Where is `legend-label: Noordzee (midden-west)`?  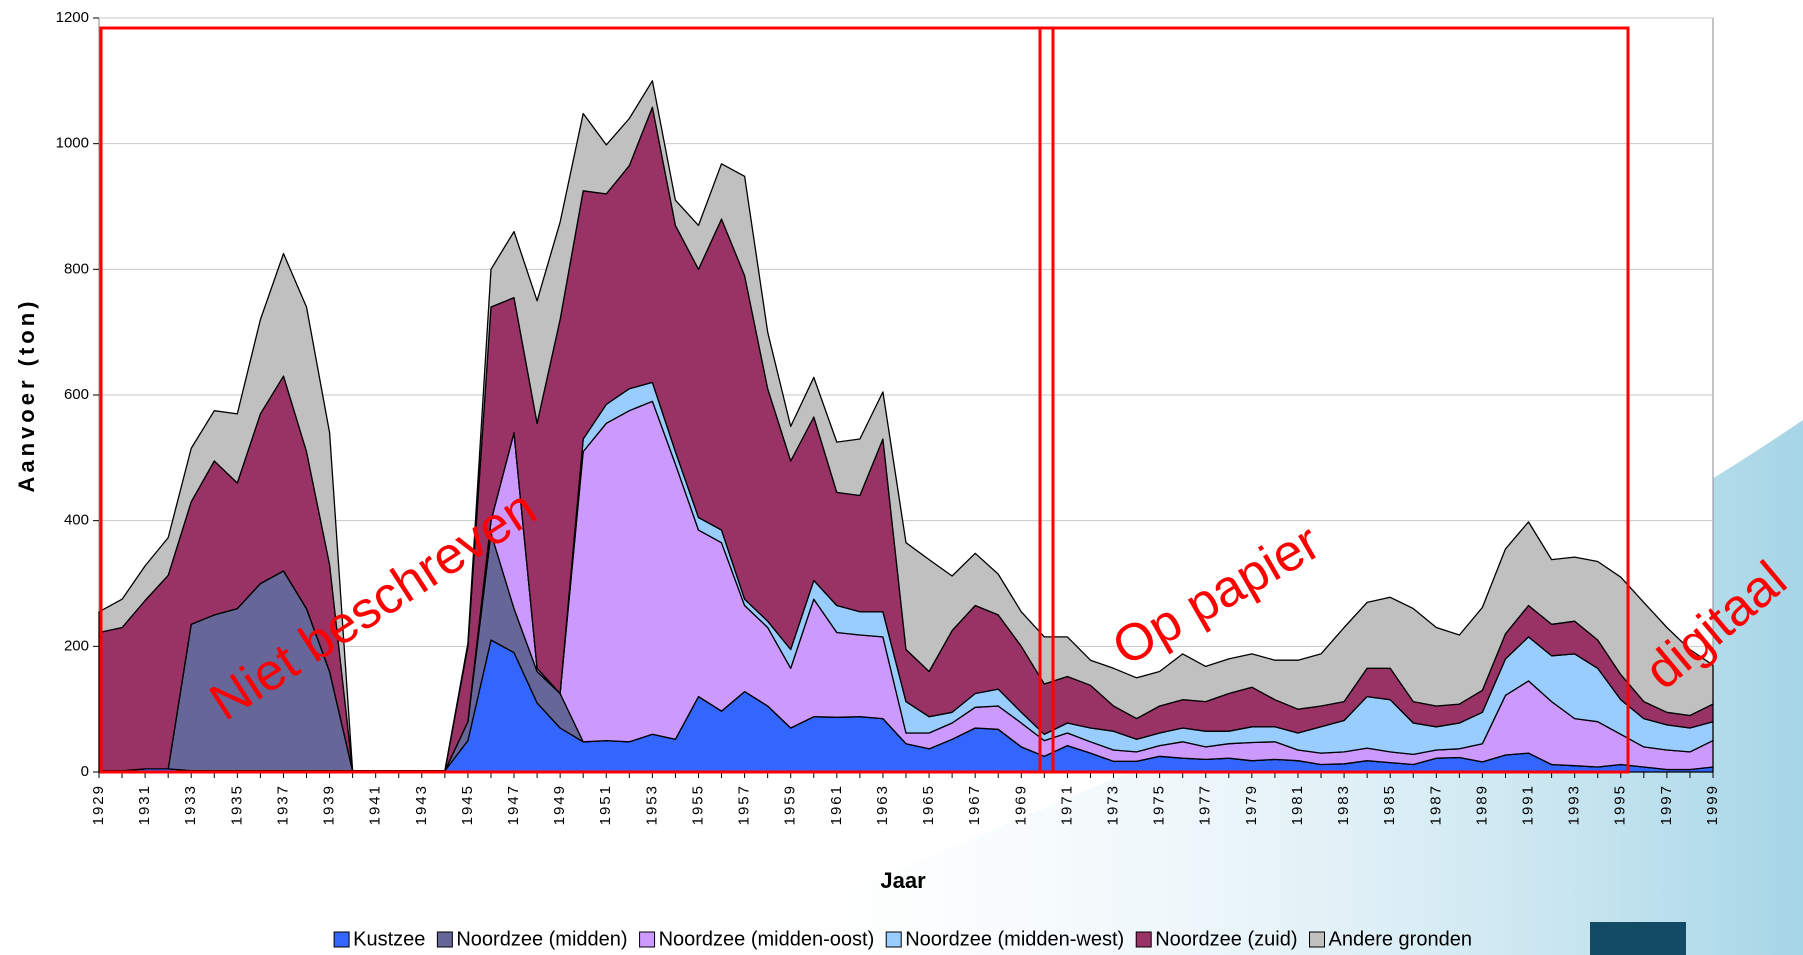 legend-label: Noordzee (midden-west) is located at coordinates (1014, 939).